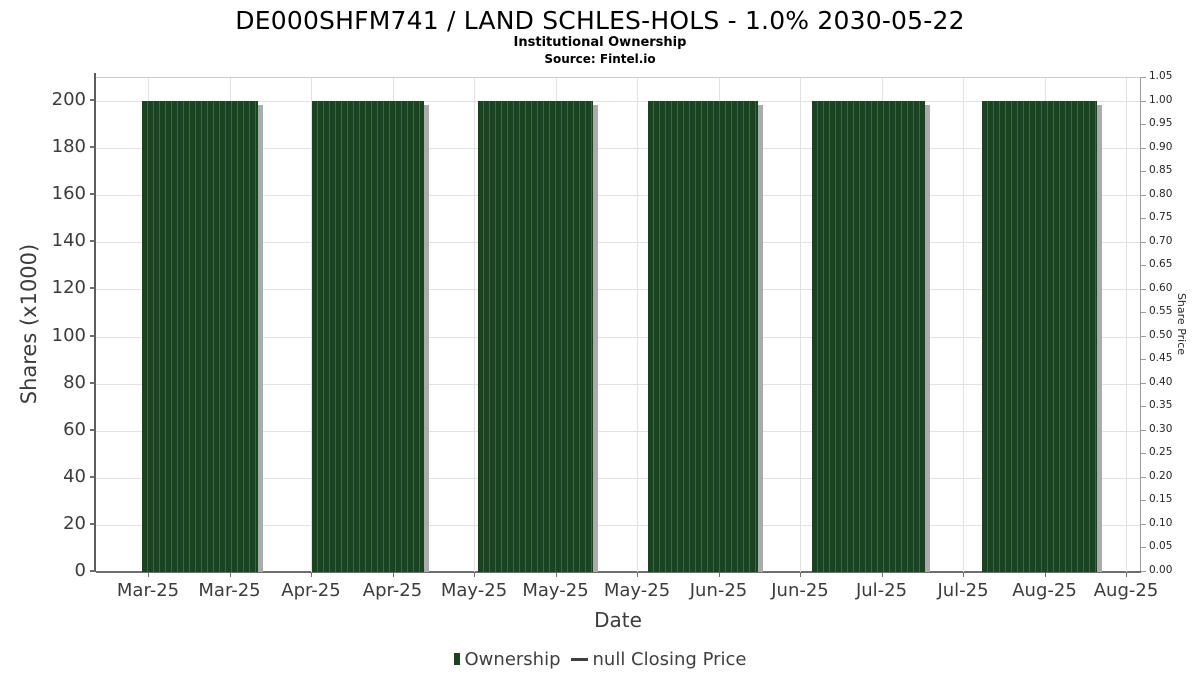 This screenshot has width=1200, height=675. Describe the element at coordinates (1161, 452) in the screenshot. I see `y-right-tick-label: 0.25` at that location.